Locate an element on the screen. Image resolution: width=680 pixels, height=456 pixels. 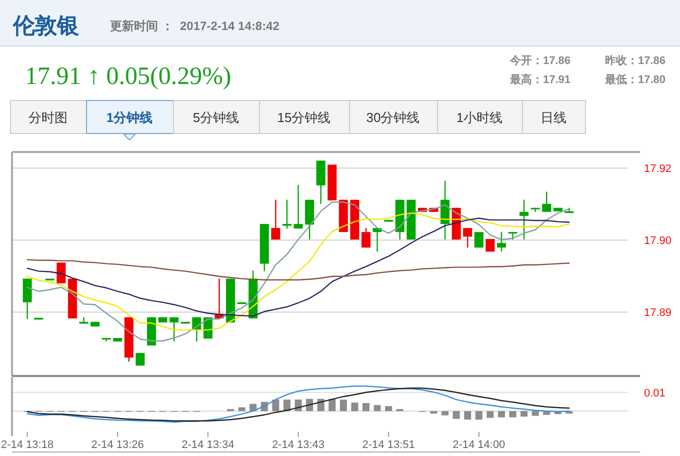
text: 昨收：17.86 is located at coordinates (635, 60).